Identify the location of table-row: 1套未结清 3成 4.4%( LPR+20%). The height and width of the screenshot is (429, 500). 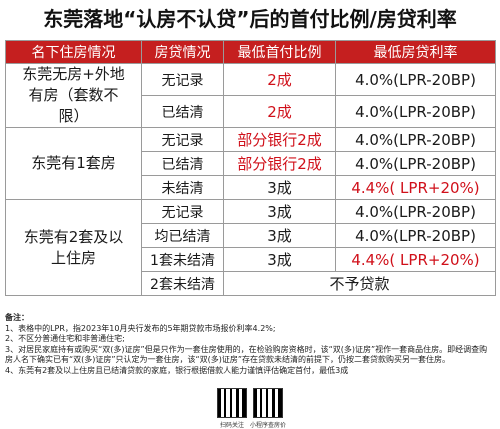
(251, 259).